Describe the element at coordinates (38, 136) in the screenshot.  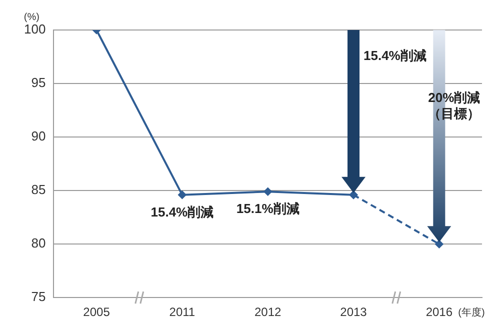
I see `y-tick-label: 90` at that location.